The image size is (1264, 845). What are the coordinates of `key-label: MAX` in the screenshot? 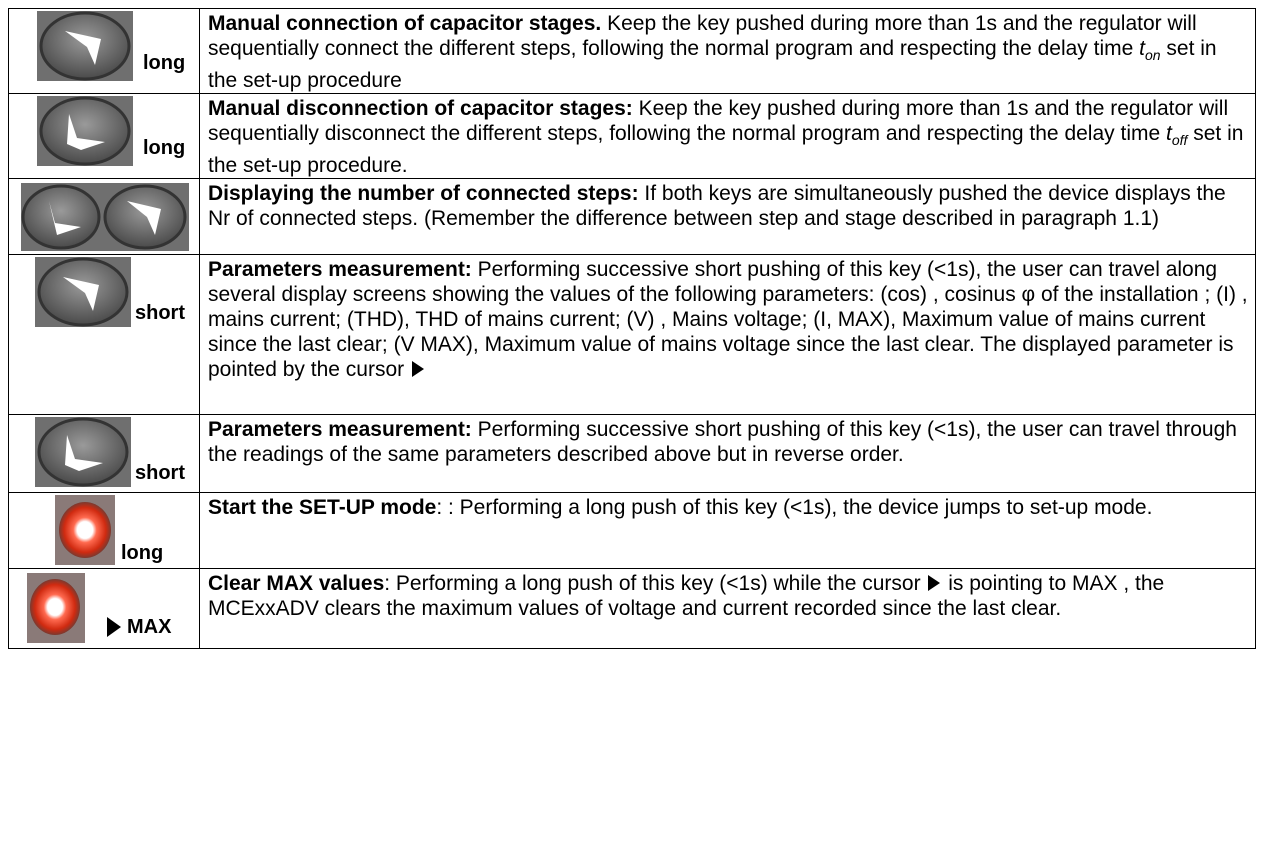 It's located at (149, 627).